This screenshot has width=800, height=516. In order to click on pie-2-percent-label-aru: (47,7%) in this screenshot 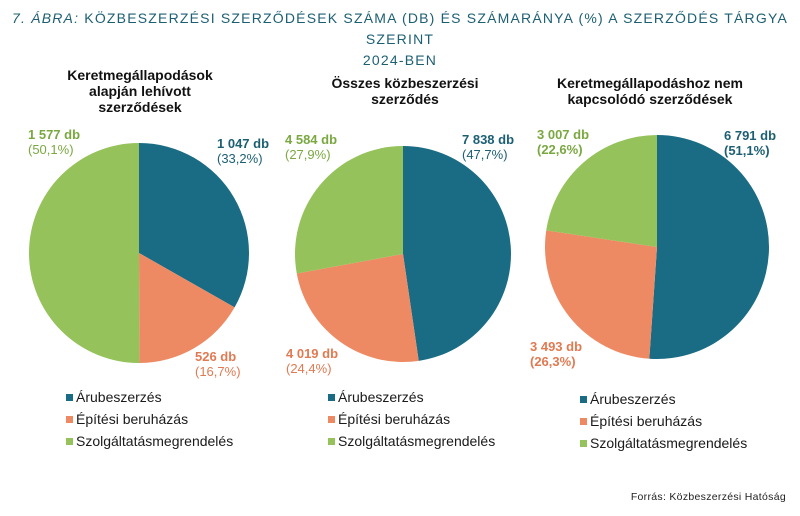, I will do `click(485, 154)`.